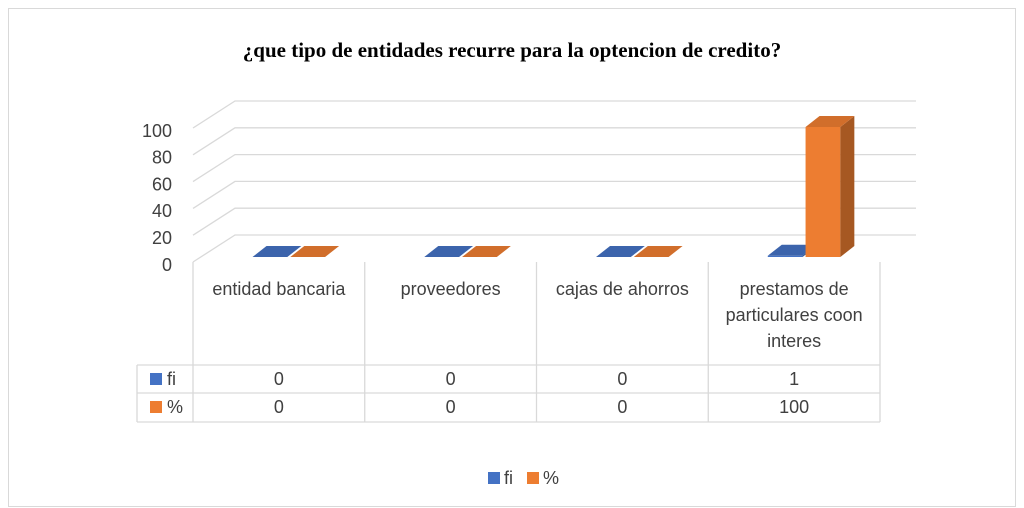 The image size is (1024, 508). I want to click on table-row-label: fi, so click(171, 379).